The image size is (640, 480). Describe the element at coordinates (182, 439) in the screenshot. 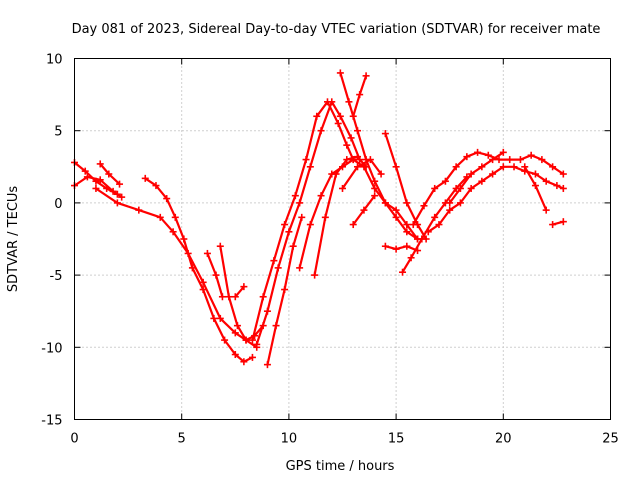

I see `x-tick-label: 5` at that location.